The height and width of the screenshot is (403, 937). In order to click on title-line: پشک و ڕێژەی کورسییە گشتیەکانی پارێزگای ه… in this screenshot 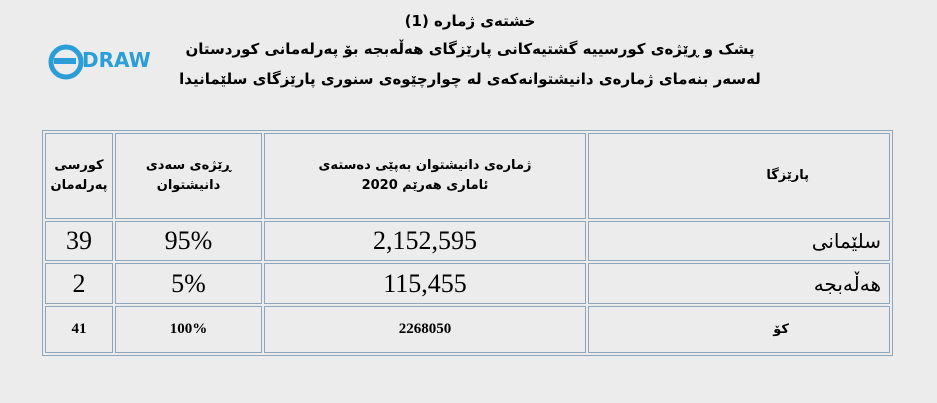, I will do `click(470, 49)`.